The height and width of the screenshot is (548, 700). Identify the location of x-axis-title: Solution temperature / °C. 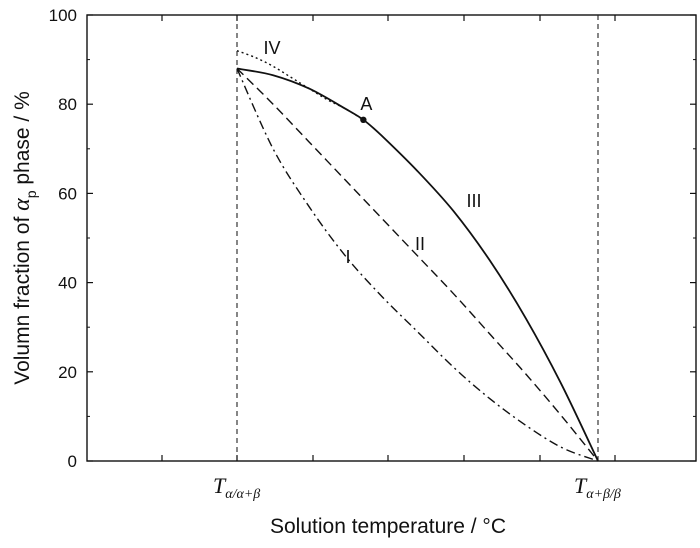
(388, 526).